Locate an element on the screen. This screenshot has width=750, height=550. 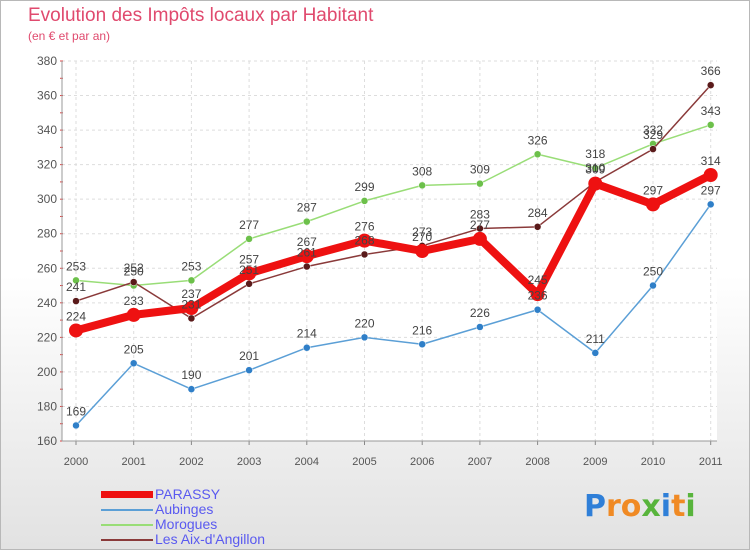
y-tick-label: 280 is located at coordinates (47, 234).